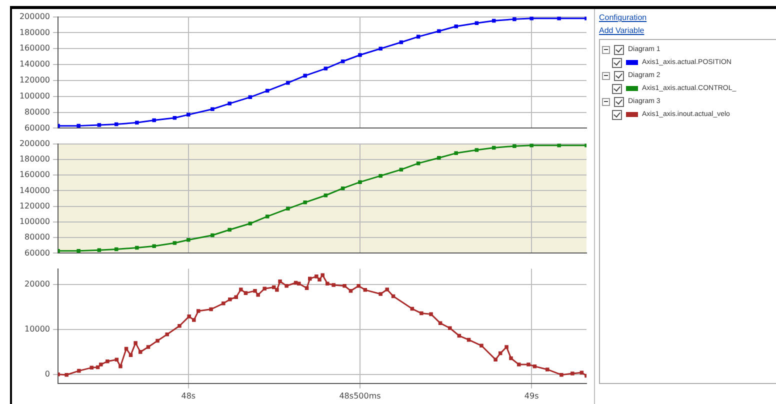  I want to click on text: Configuration, so click(623, 17).